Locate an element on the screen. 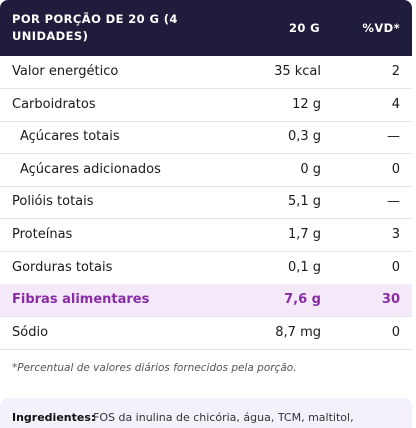 This screenshot has width=416, height=428. table-cell: 5,1 g is located at coordinates (304, 202).